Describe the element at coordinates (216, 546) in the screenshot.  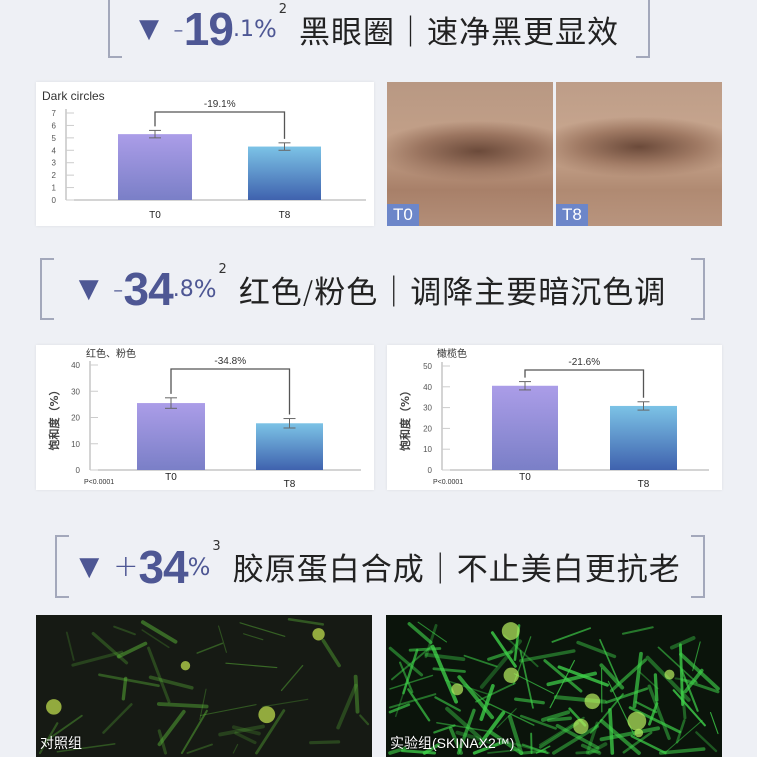
I see `footnote-marker: 3` at that location.